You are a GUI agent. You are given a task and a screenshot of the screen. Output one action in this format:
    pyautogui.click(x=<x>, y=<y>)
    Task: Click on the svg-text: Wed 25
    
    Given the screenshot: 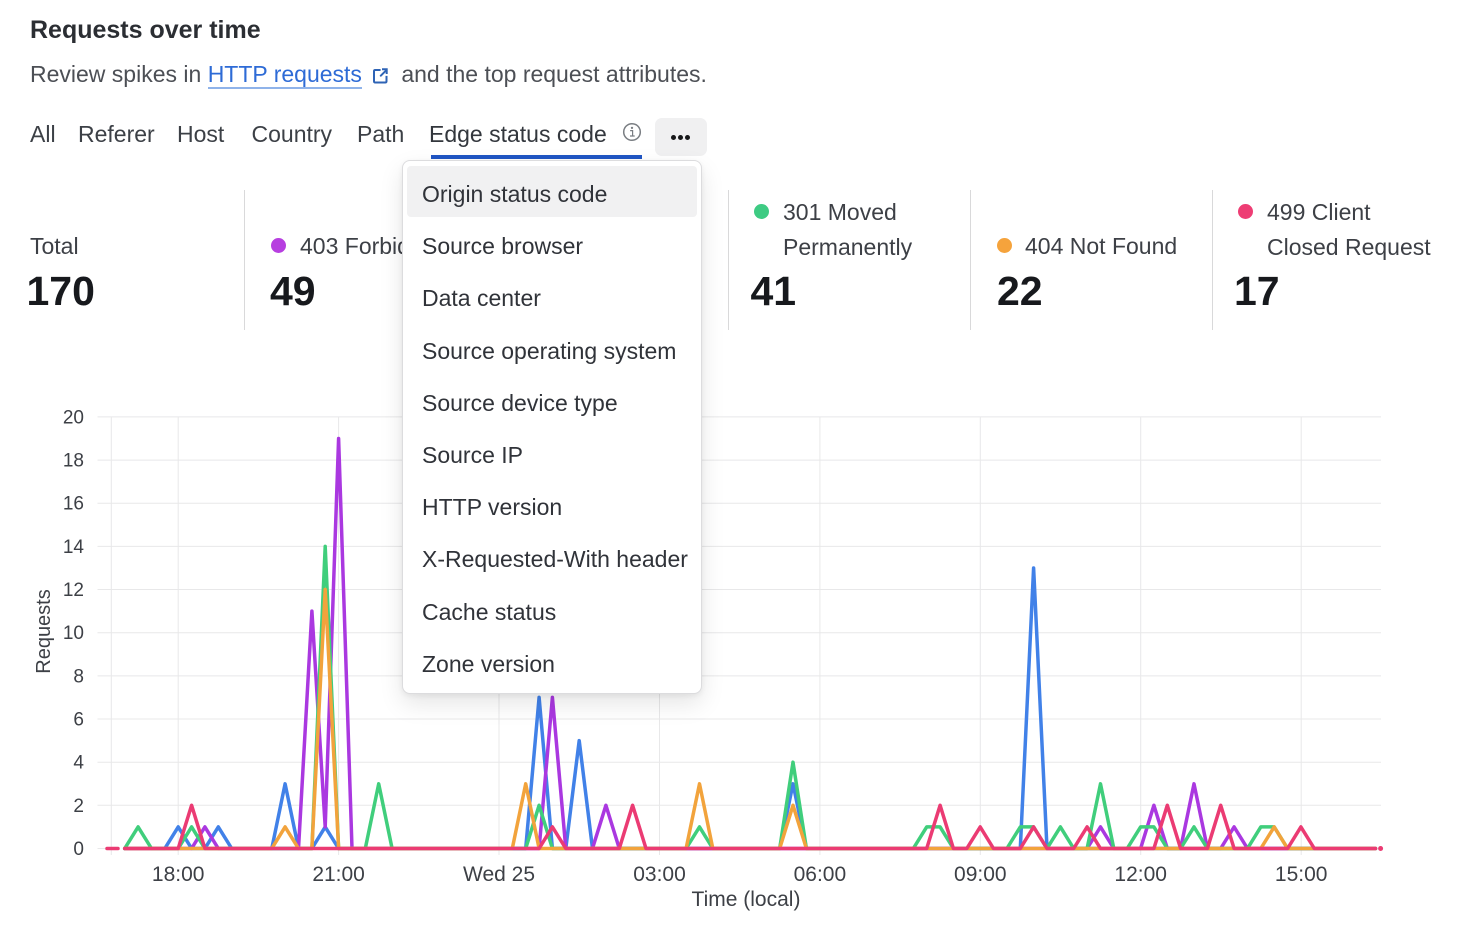 What is the action you would take?
    pyautogui.click(x=499, y=874)
    